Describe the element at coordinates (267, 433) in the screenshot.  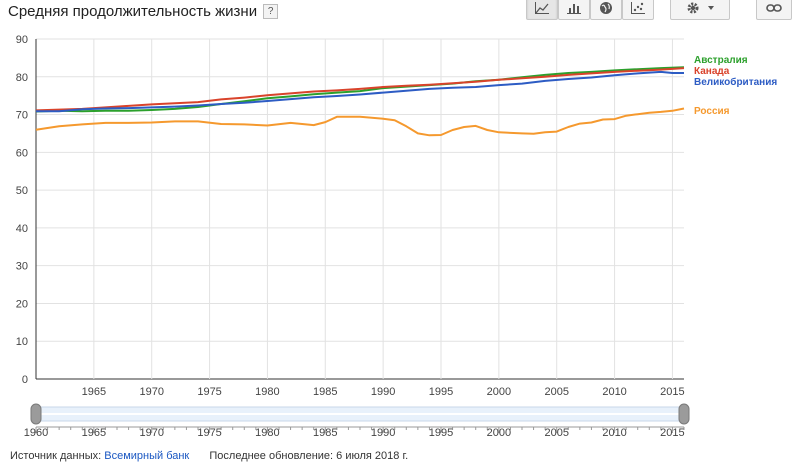
I see `range-tick-label: 1980` at that location.